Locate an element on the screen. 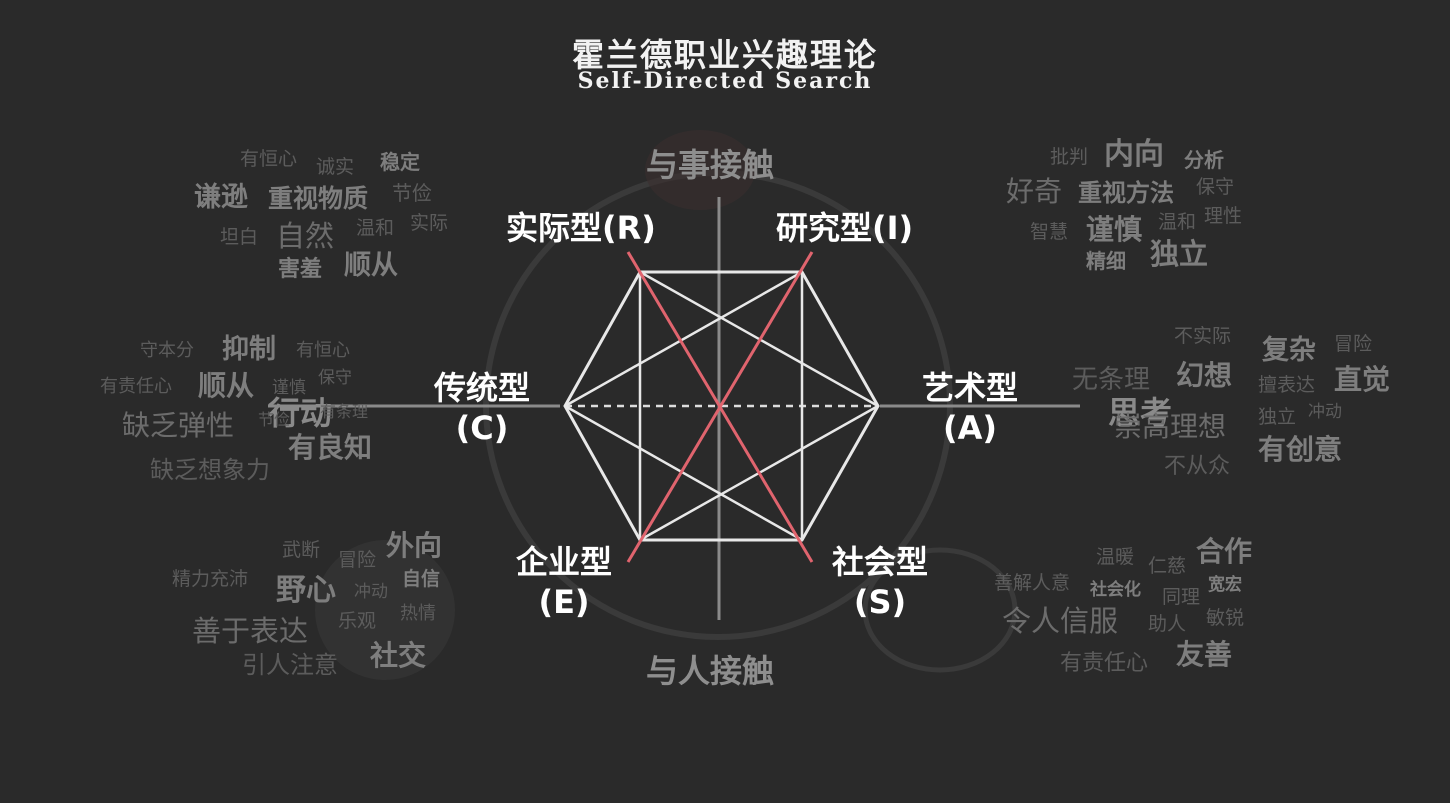  connection-s-c is located at coordinates (683, 473).